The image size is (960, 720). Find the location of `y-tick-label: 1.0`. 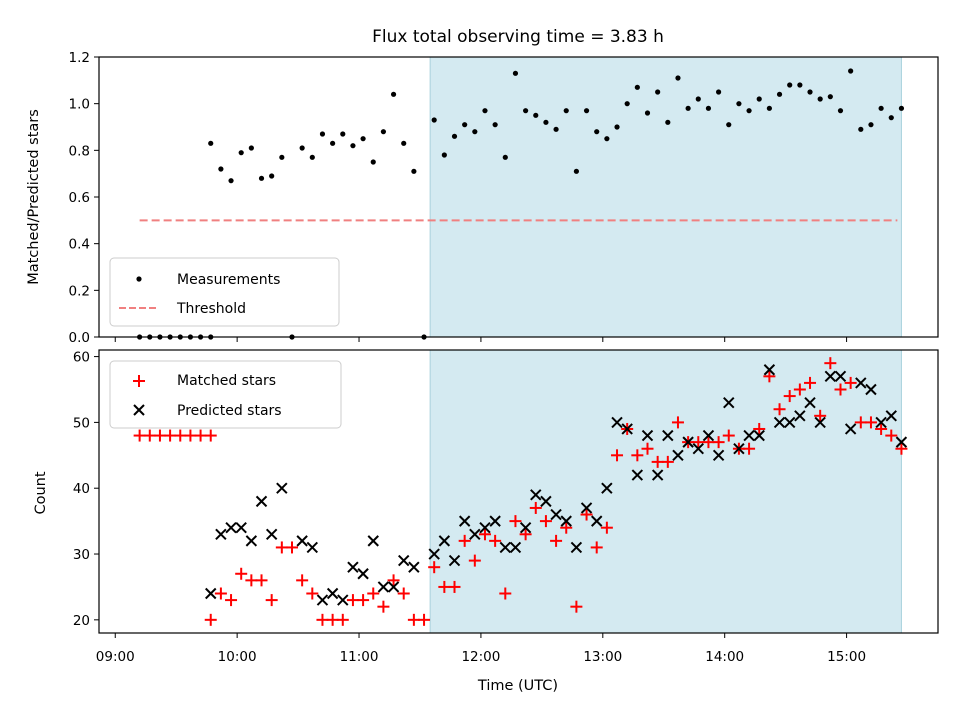

y-tick-label: 1.0 is located at coordinates (79, 105).